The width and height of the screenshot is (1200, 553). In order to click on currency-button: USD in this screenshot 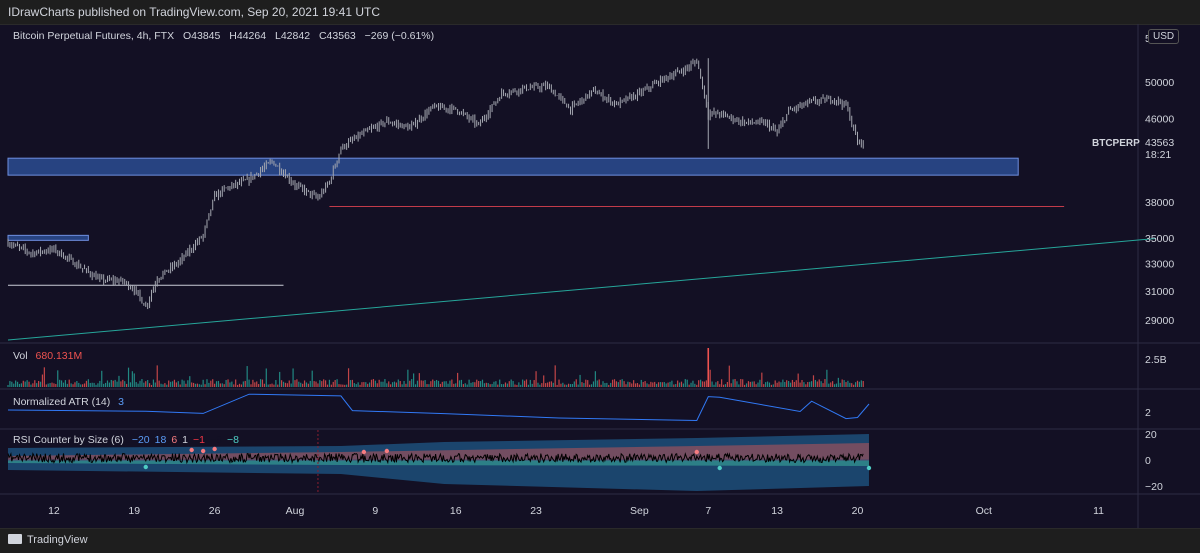, I will do `click(1164, 36)`.